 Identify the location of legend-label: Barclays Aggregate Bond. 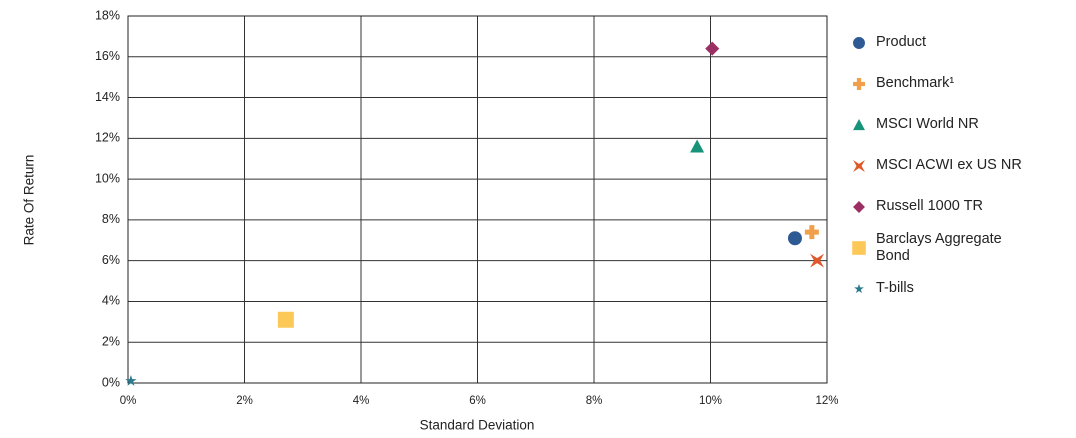
(939, 247).